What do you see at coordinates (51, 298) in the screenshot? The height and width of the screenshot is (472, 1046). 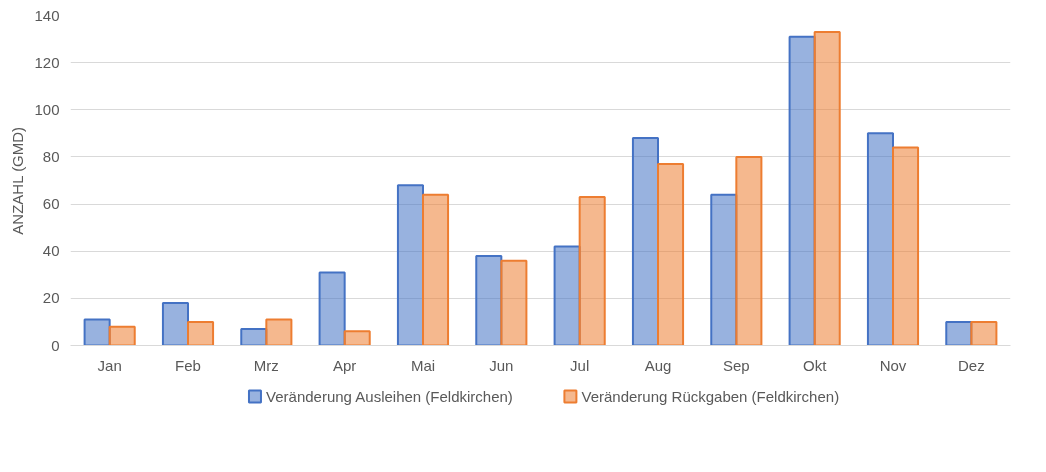 I see `y-tick-label: 20` at bounding box center [51, 298].